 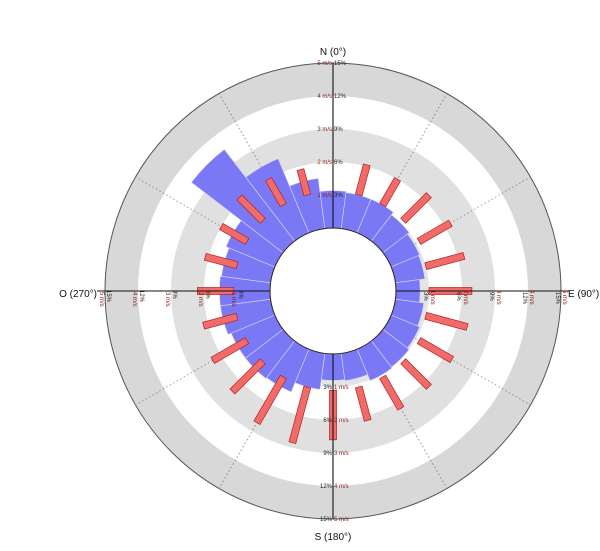 I want to click on label-east: E (90°), so click(x=583, y=294).